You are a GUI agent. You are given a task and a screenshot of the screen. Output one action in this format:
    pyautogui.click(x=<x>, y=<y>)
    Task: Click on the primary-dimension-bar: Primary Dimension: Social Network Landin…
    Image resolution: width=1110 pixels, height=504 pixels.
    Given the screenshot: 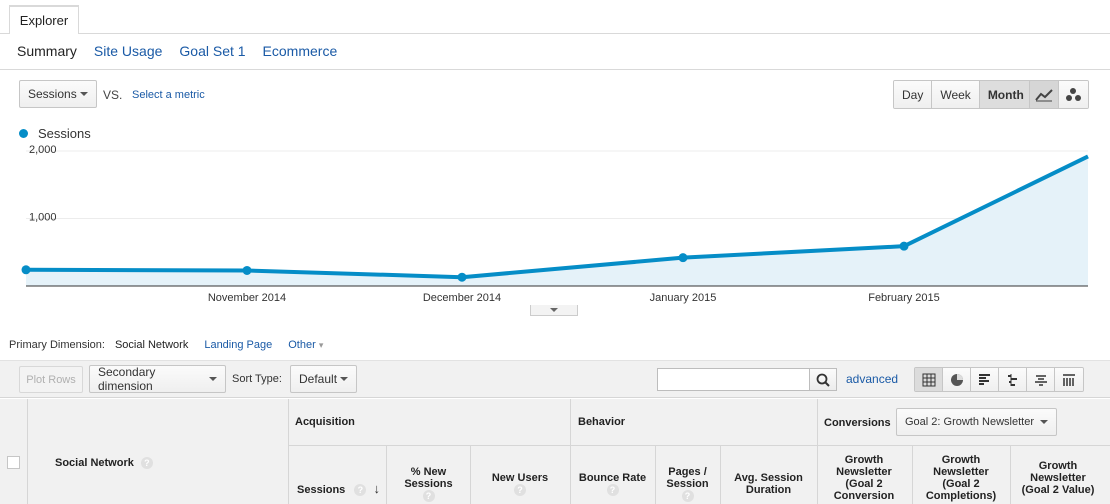 What is the action you would take?
    pyautogui.click(x=166, y=345)
    